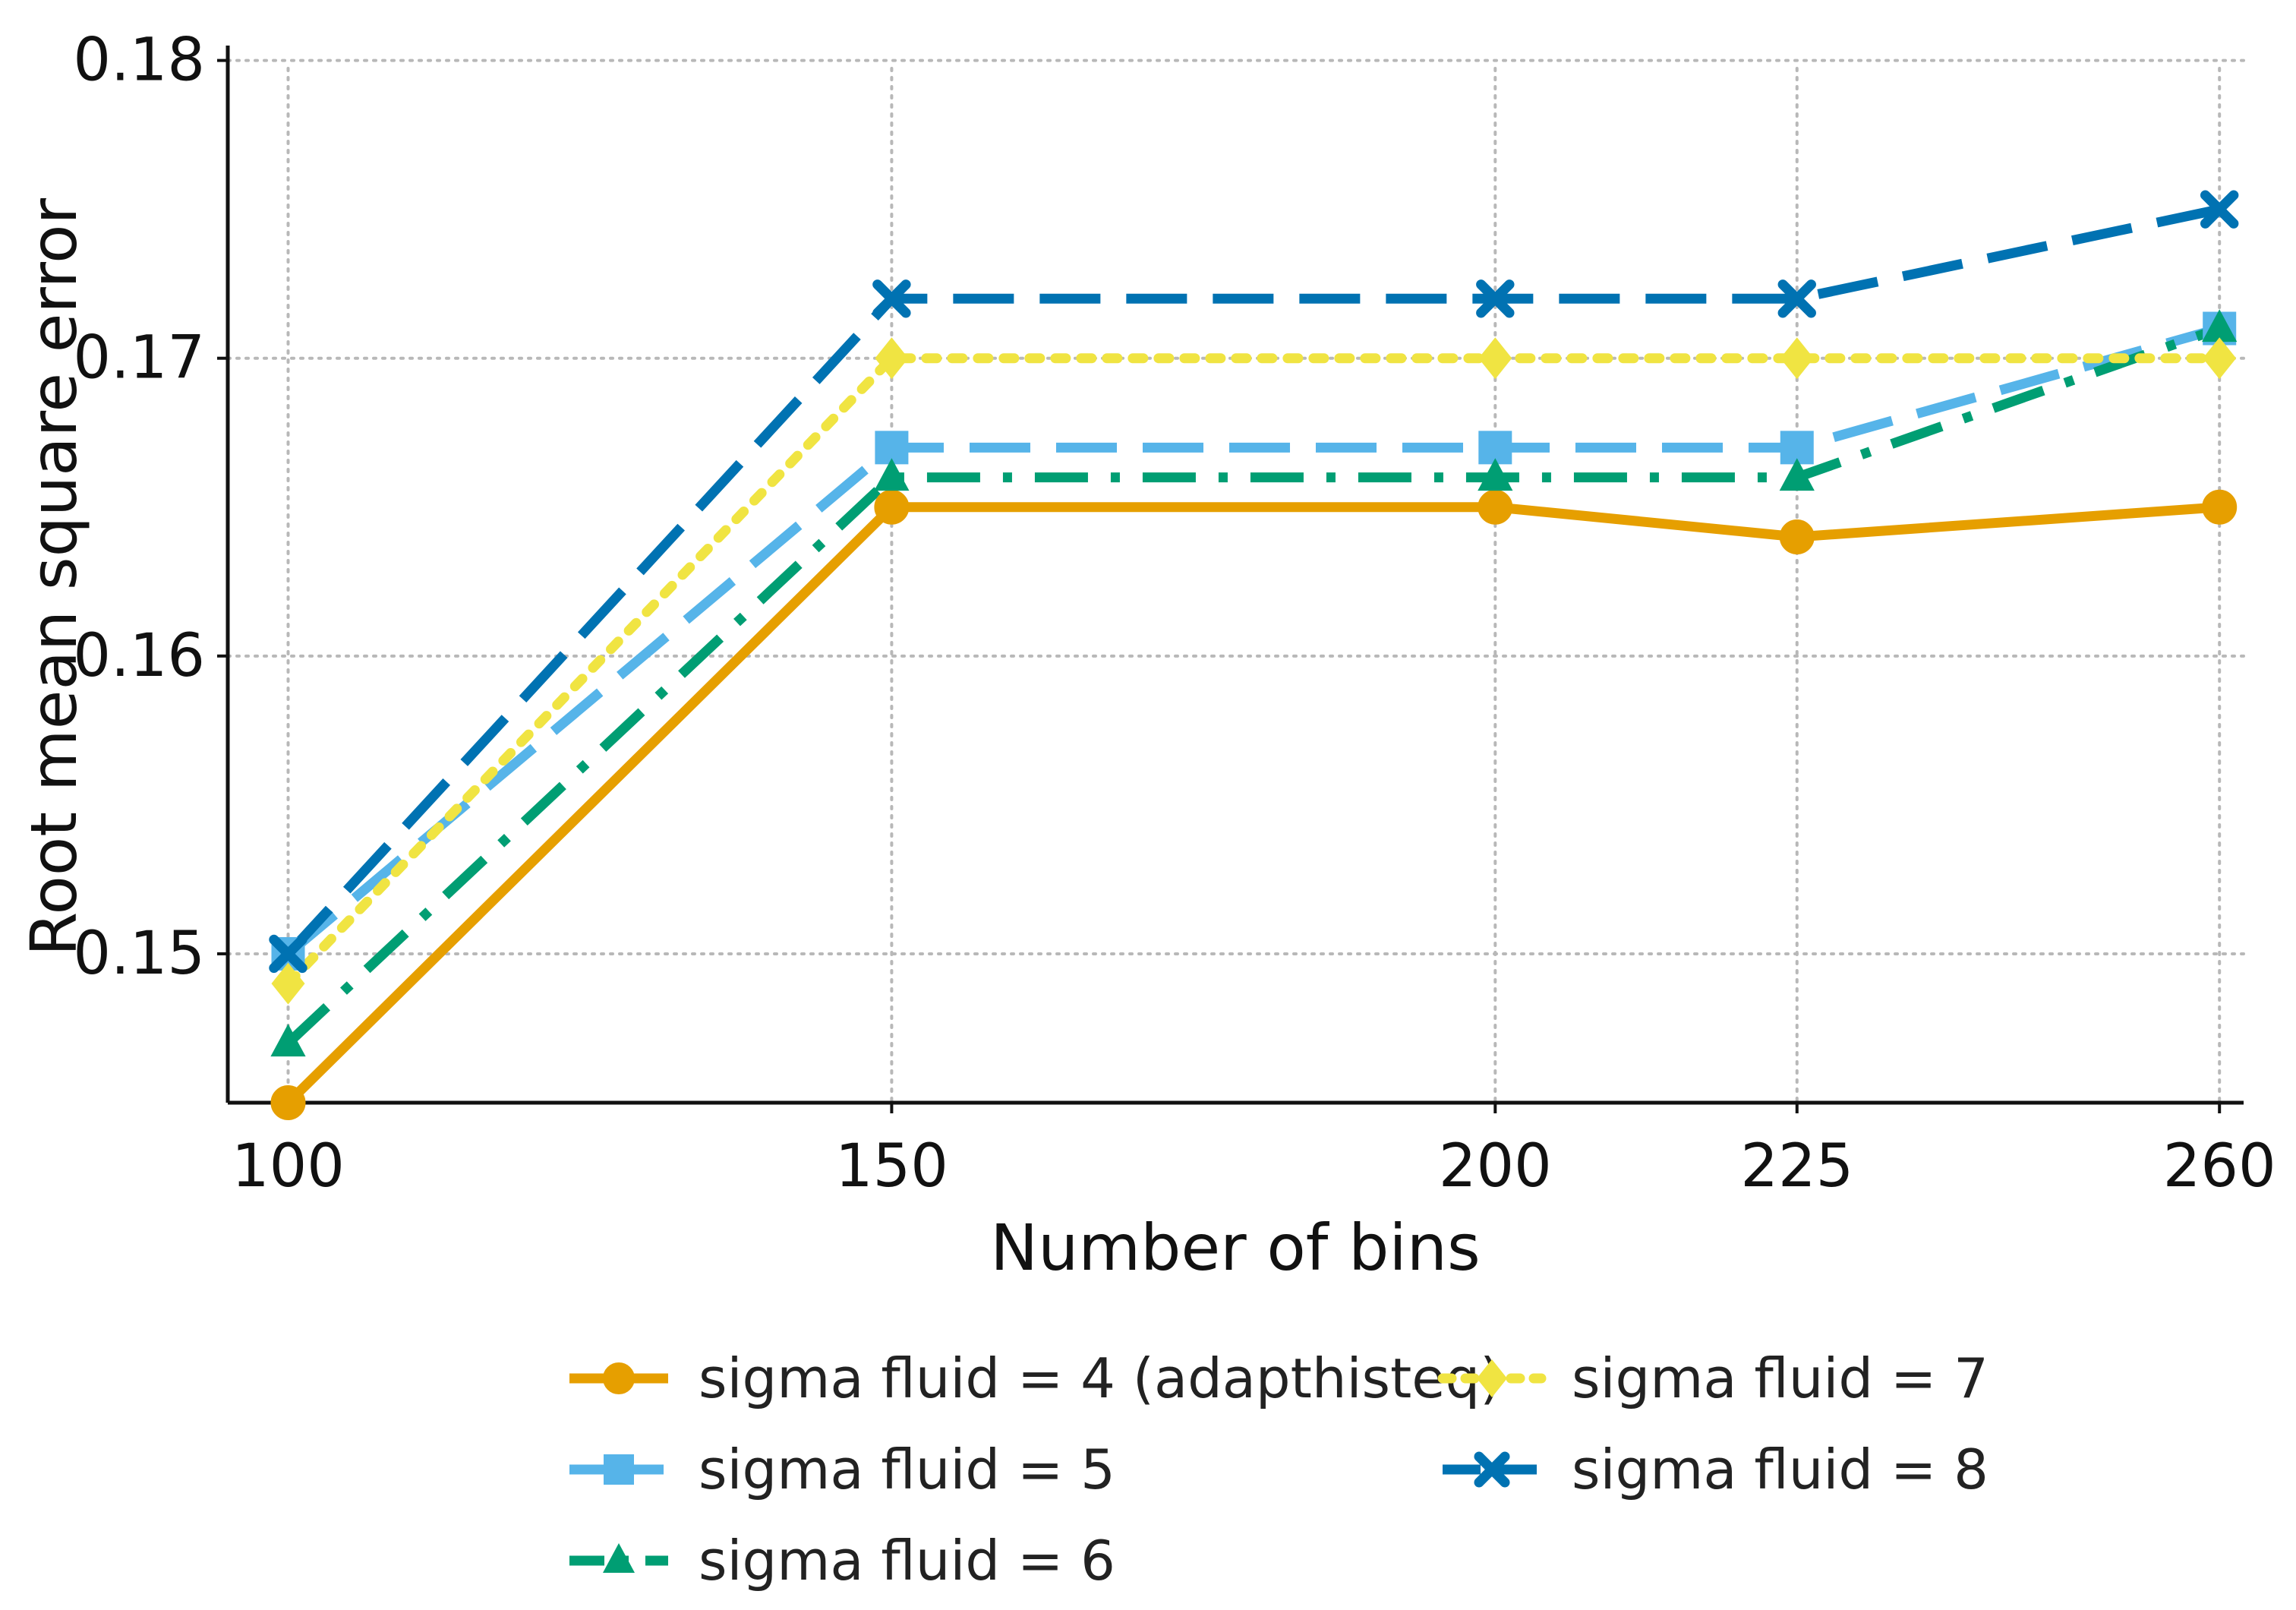 The height and width of the screenshot is (1610, 2296). What do you see at coordinates (1780, 1469) in the screenshot?
I see `legend-label: sigma fluid = 8` at bounding box center [1780, 1469].